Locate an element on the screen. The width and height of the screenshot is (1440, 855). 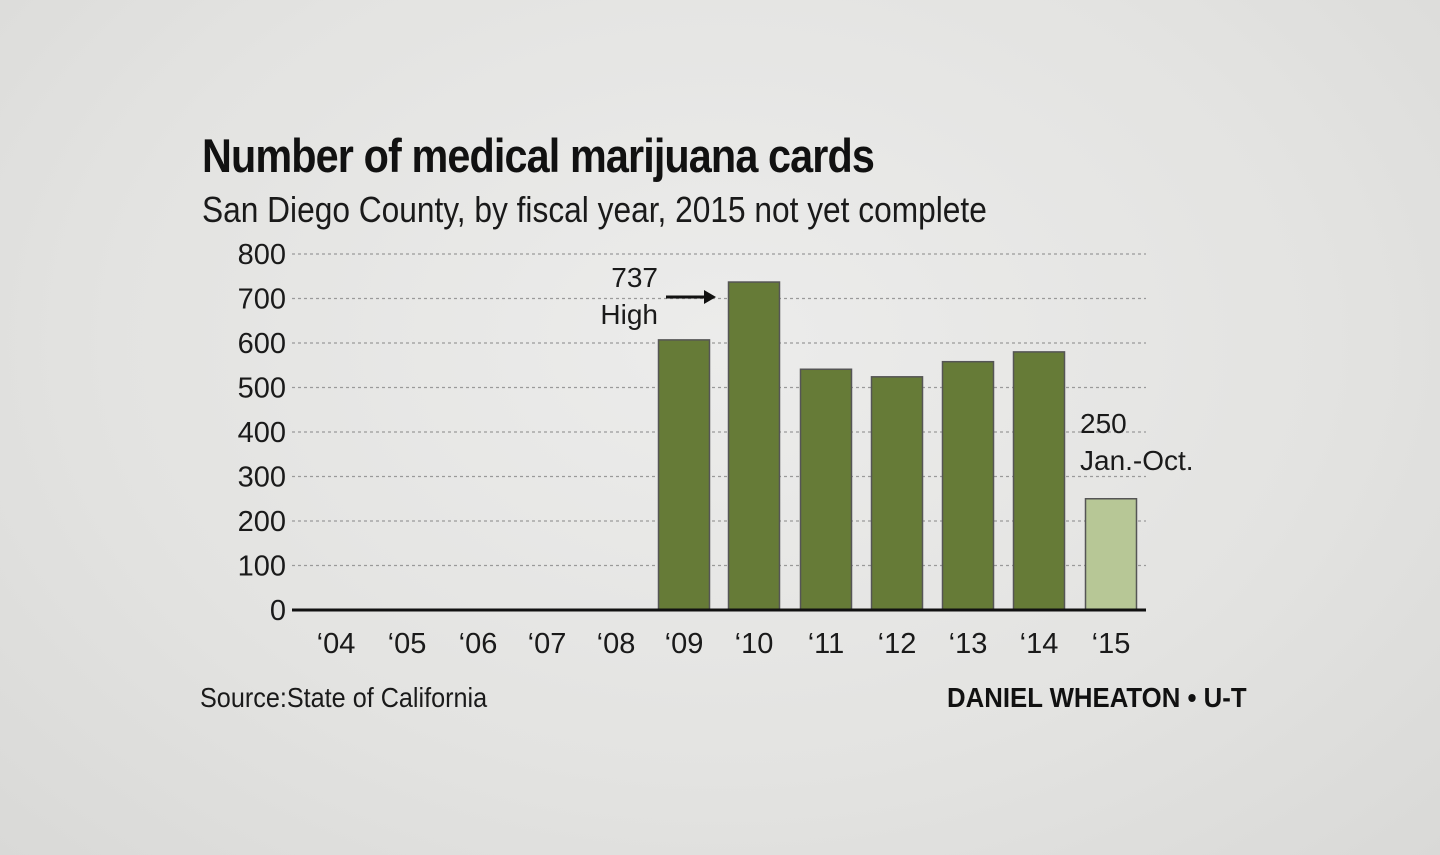
y-tick-label: 0 is located at coordinates (278, 611).